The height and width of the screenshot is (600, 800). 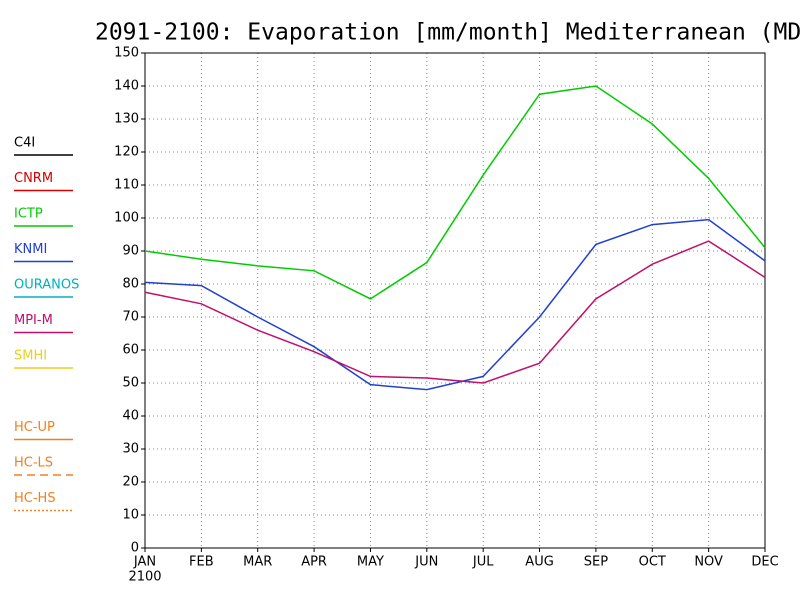 What do you see at coordinates (126, 185) in the screenshot?
I see `y-tick-label: 110` at bounding box center [126, 185].